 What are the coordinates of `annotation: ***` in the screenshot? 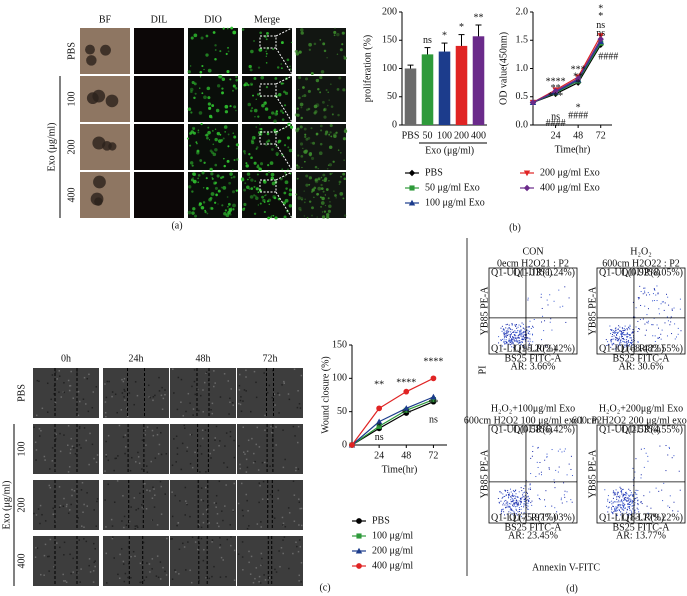 It's located at (578, 69).